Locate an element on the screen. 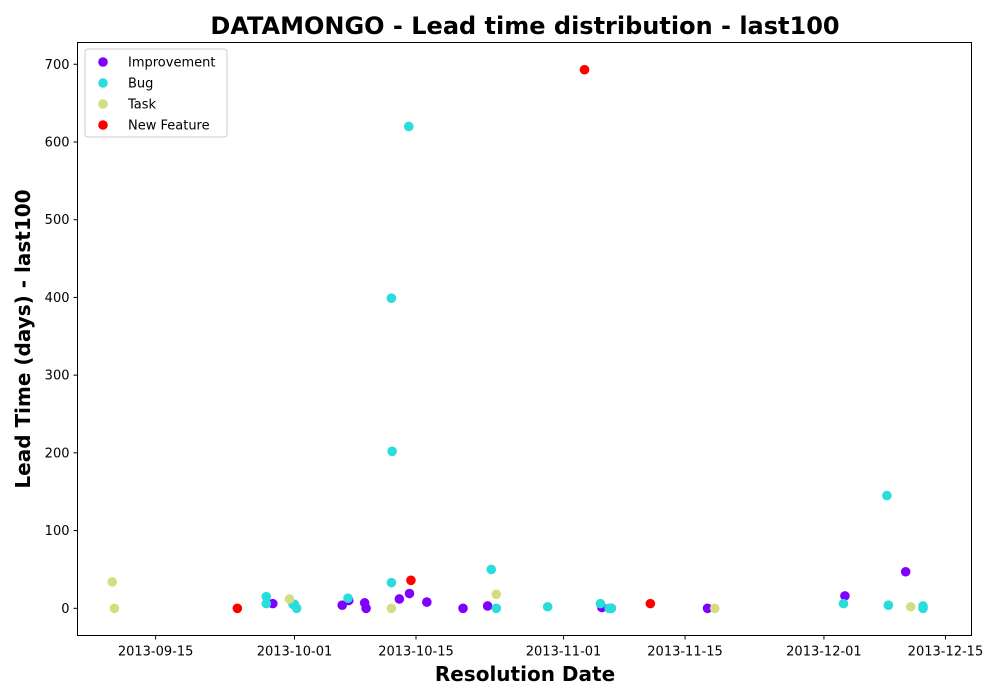 The image size is (1000, 700). x-tick-label: 2013-10-01 is located at coordinates (295, 652).